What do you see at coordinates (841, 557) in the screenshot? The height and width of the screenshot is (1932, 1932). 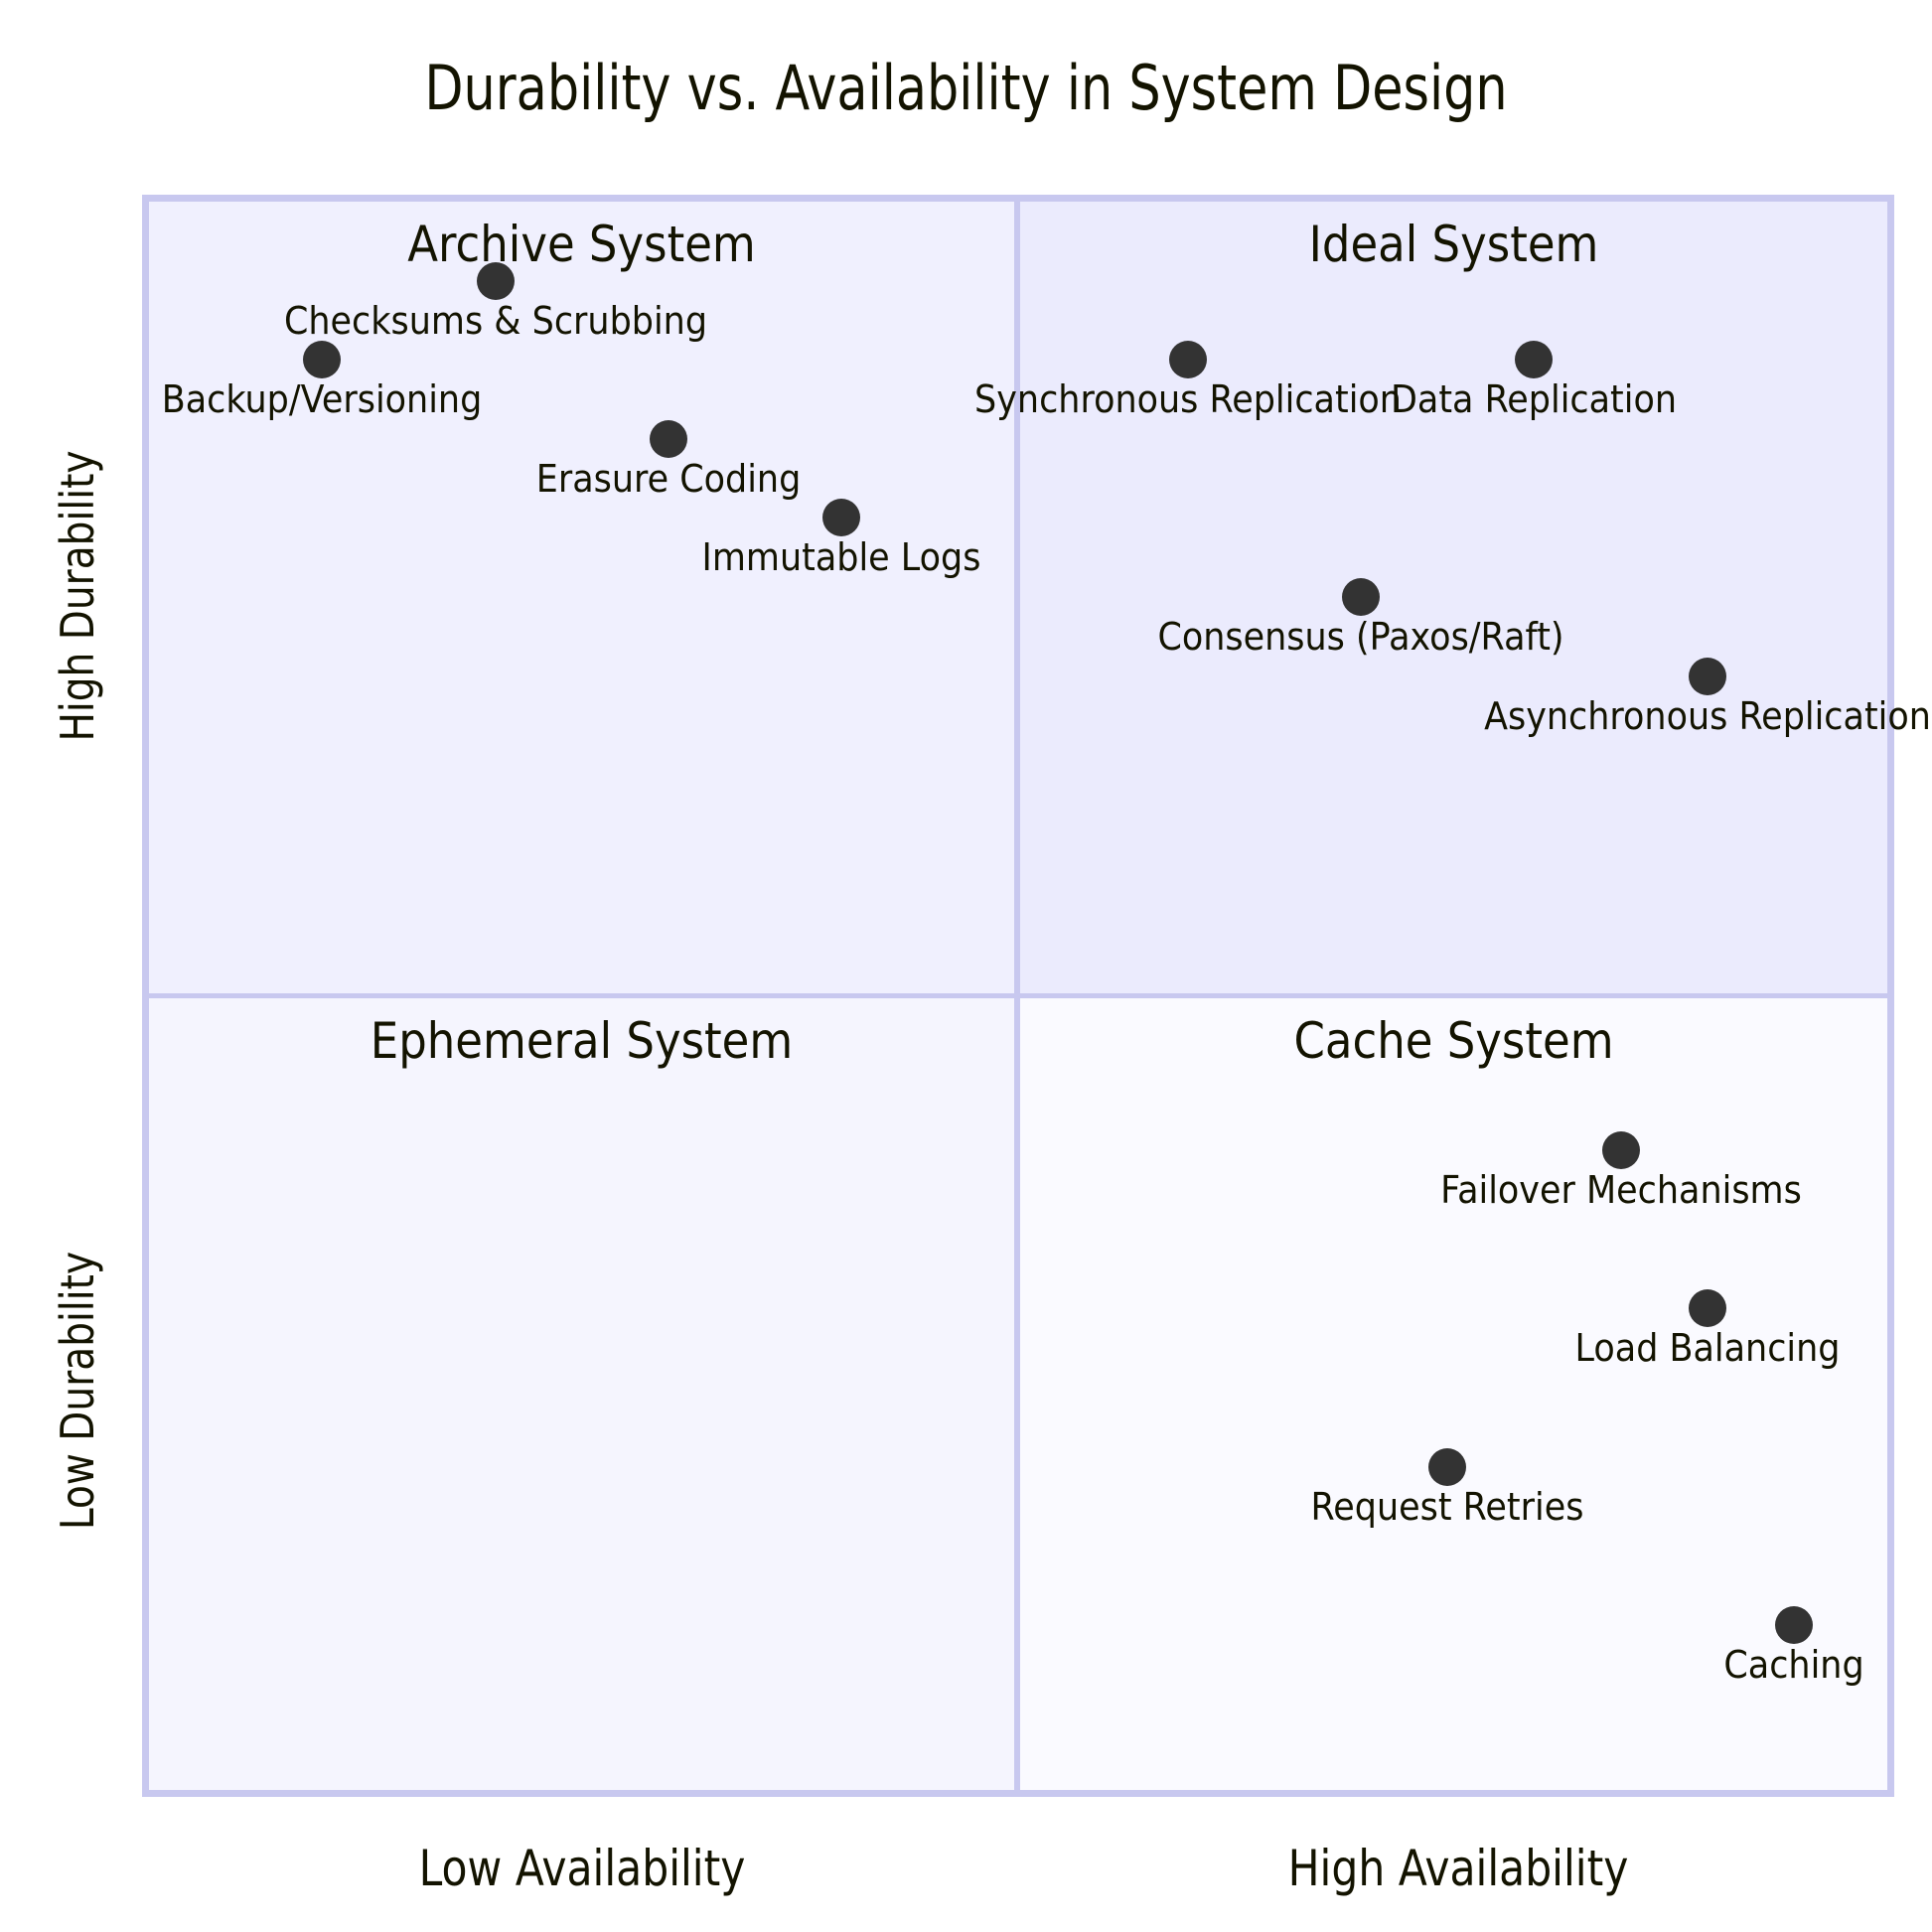 I see `data-point-label: Immutable Logs` at bounding box center [841, 557].